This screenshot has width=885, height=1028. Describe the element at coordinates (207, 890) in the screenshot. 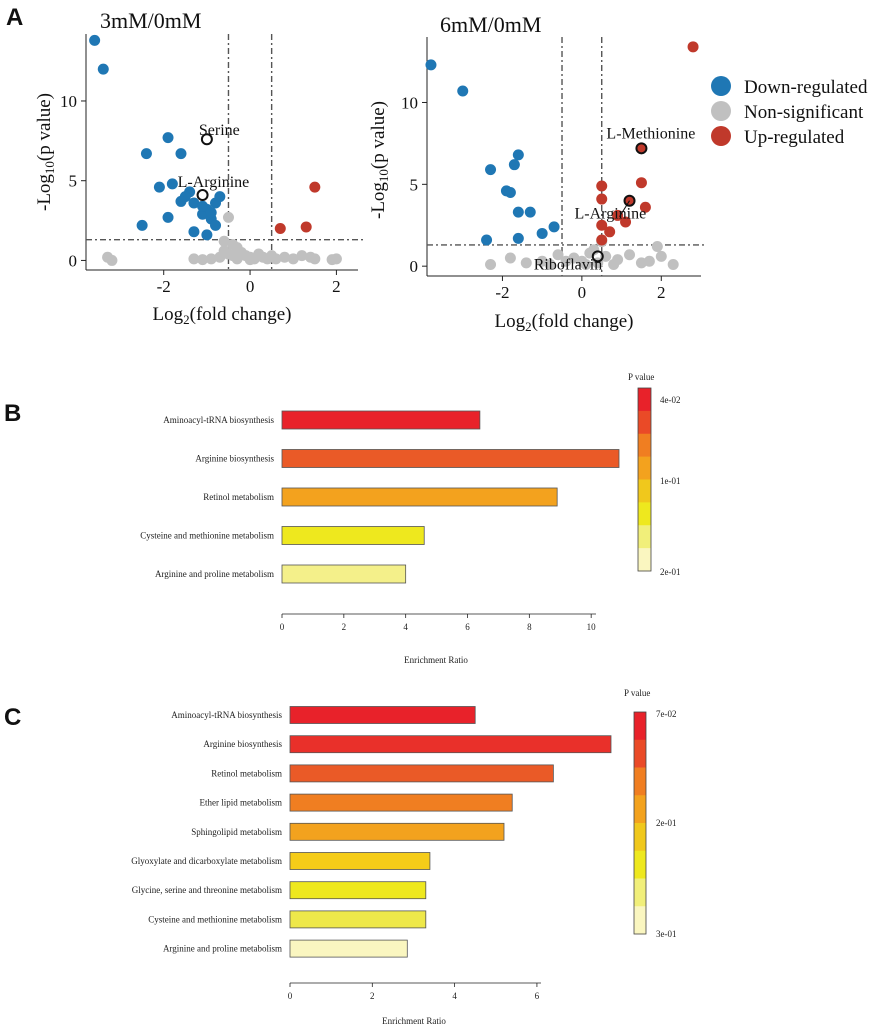

I see `pathway-label: Glycine, serine and threonine metabolism` at that location.